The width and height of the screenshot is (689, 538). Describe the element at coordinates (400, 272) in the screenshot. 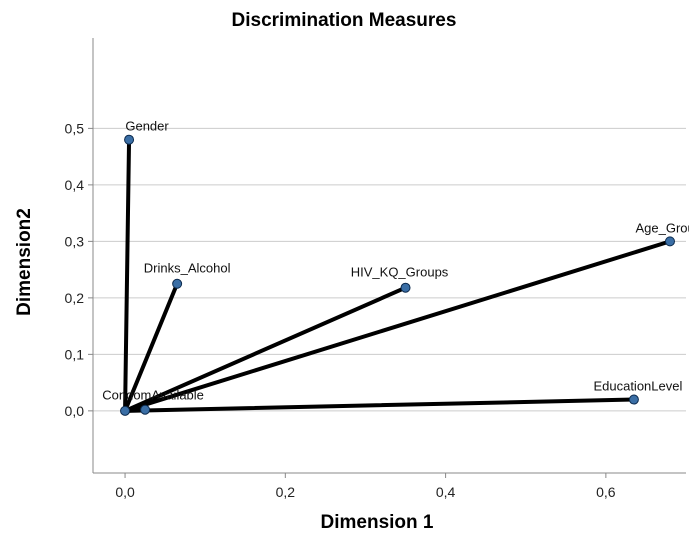

I see `point-label: HIV_KQ_Groups` at that location.